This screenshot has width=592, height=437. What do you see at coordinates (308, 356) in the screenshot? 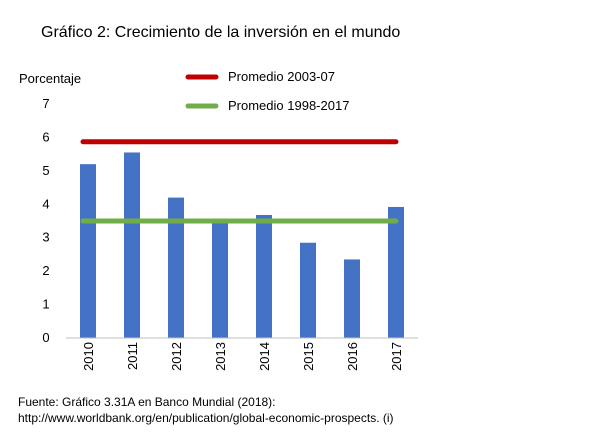
I see `x-tick-label: 2015` at bounding box center [308, 356].